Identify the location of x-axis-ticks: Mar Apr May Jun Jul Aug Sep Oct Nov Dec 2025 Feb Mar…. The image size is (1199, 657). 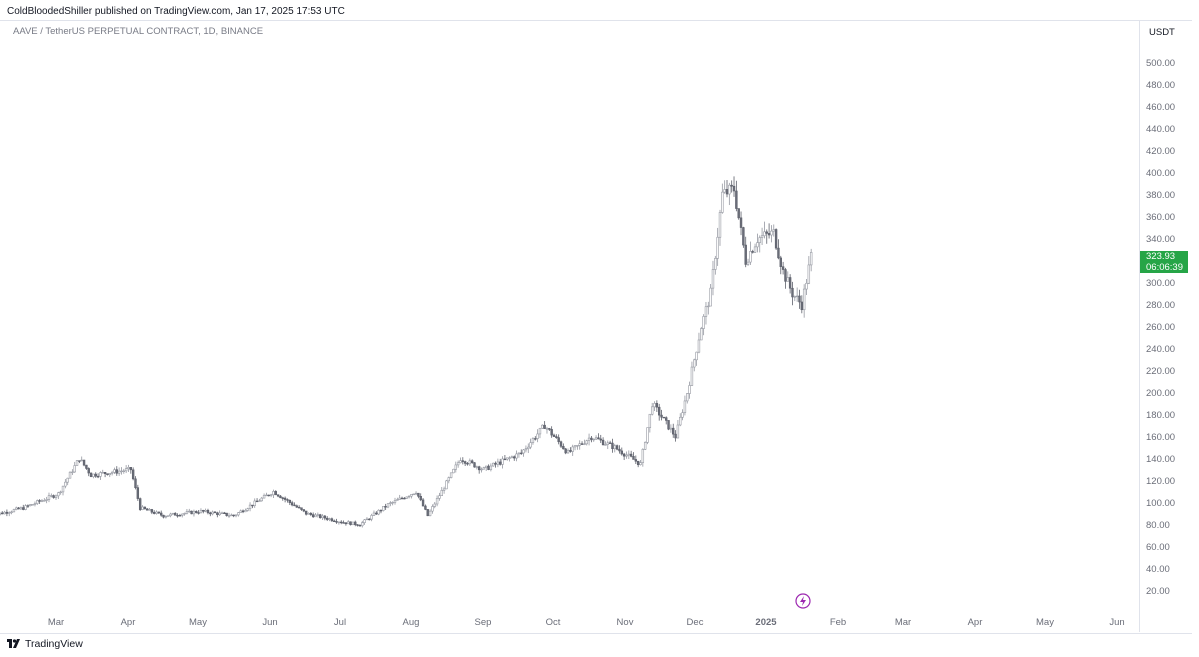
(586, 622).